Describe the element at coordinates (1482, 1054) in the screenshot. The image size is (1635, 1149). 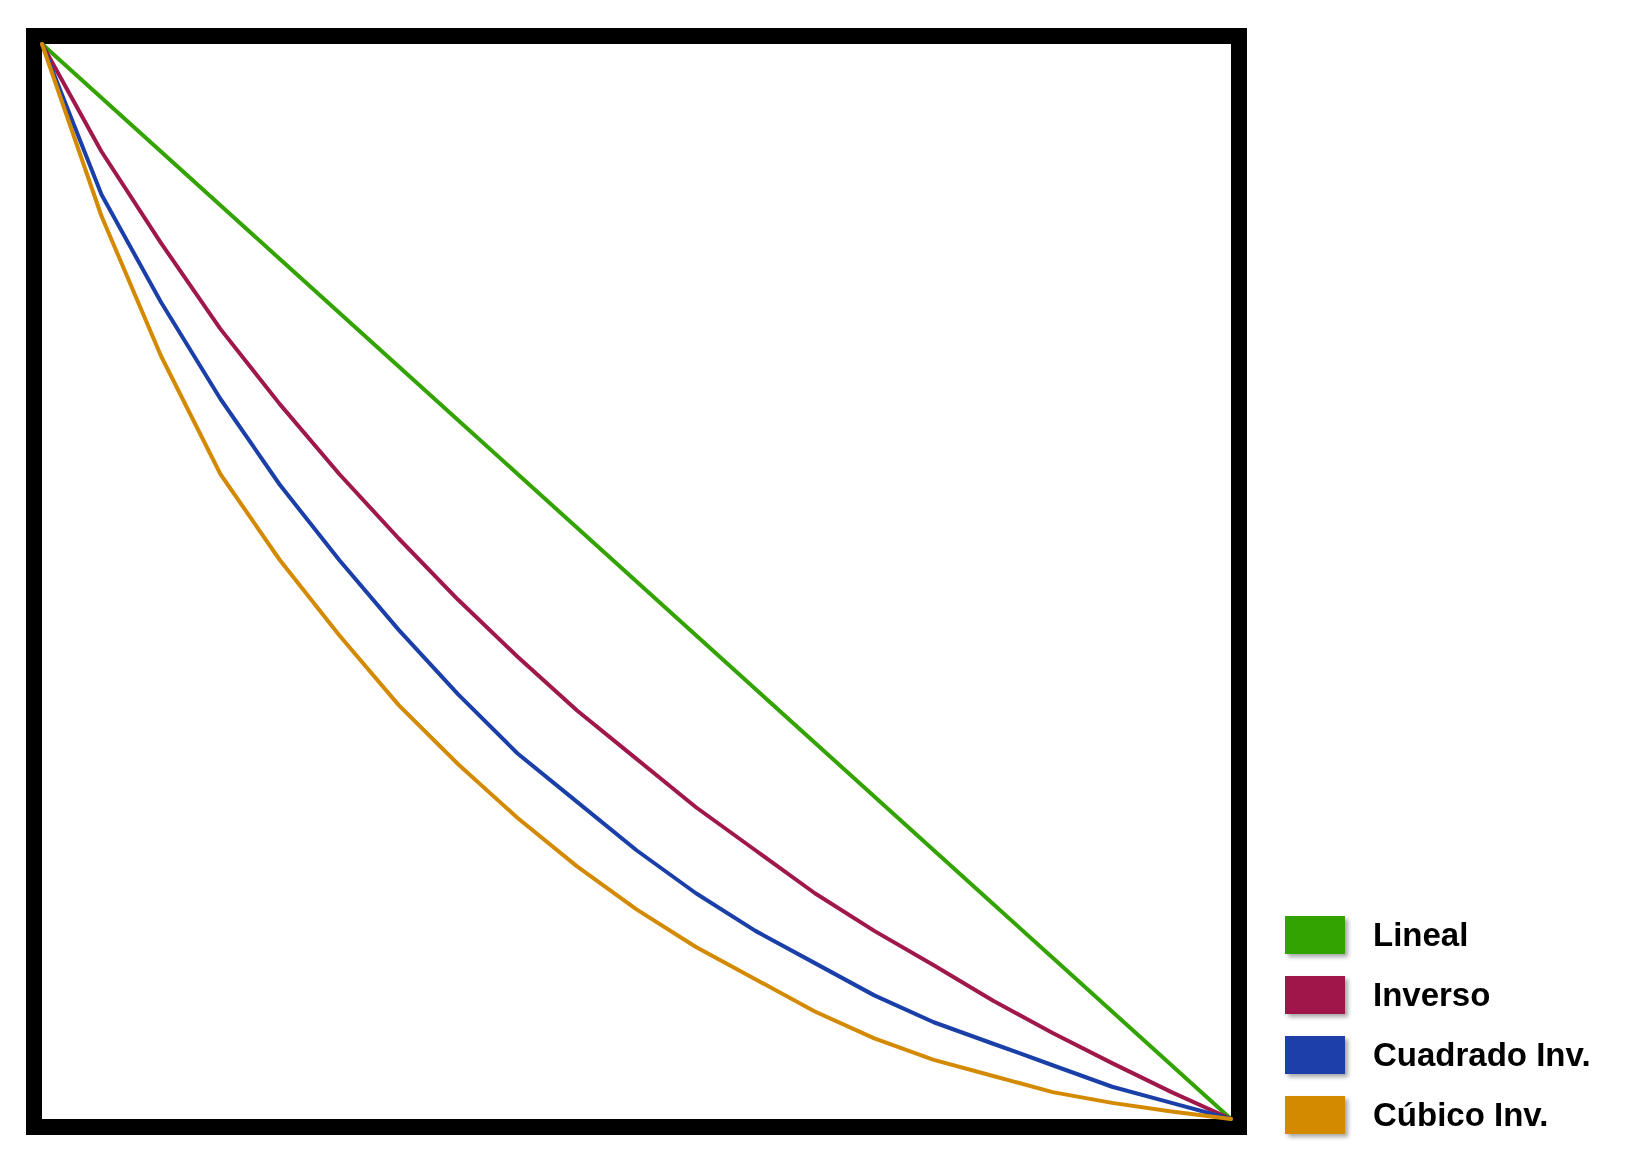
I see `legend-label: Cuadrado Inv.` at that location.